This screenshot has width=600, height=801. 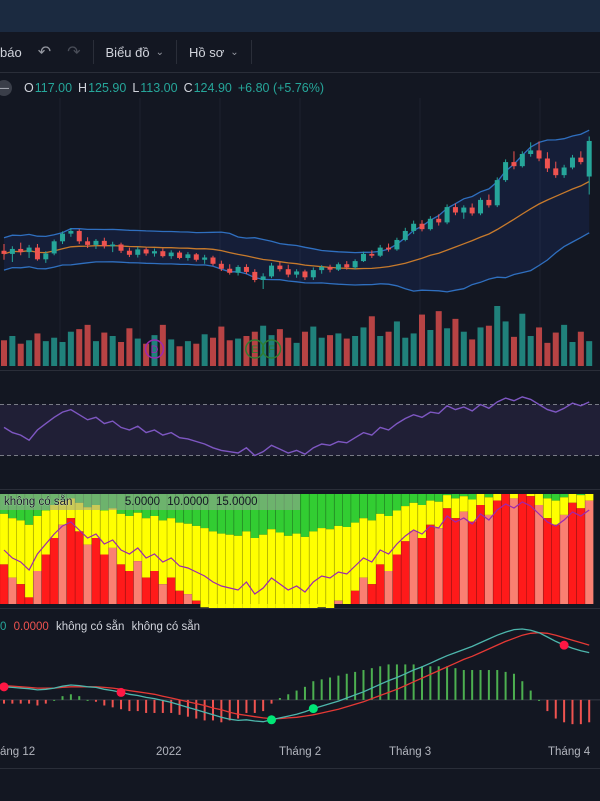 What do you see at coordinates (135, 52) in the screenshot?
I see `chart-menu-button: Biểu đồ ⌄` at bounding box center [135, 52].